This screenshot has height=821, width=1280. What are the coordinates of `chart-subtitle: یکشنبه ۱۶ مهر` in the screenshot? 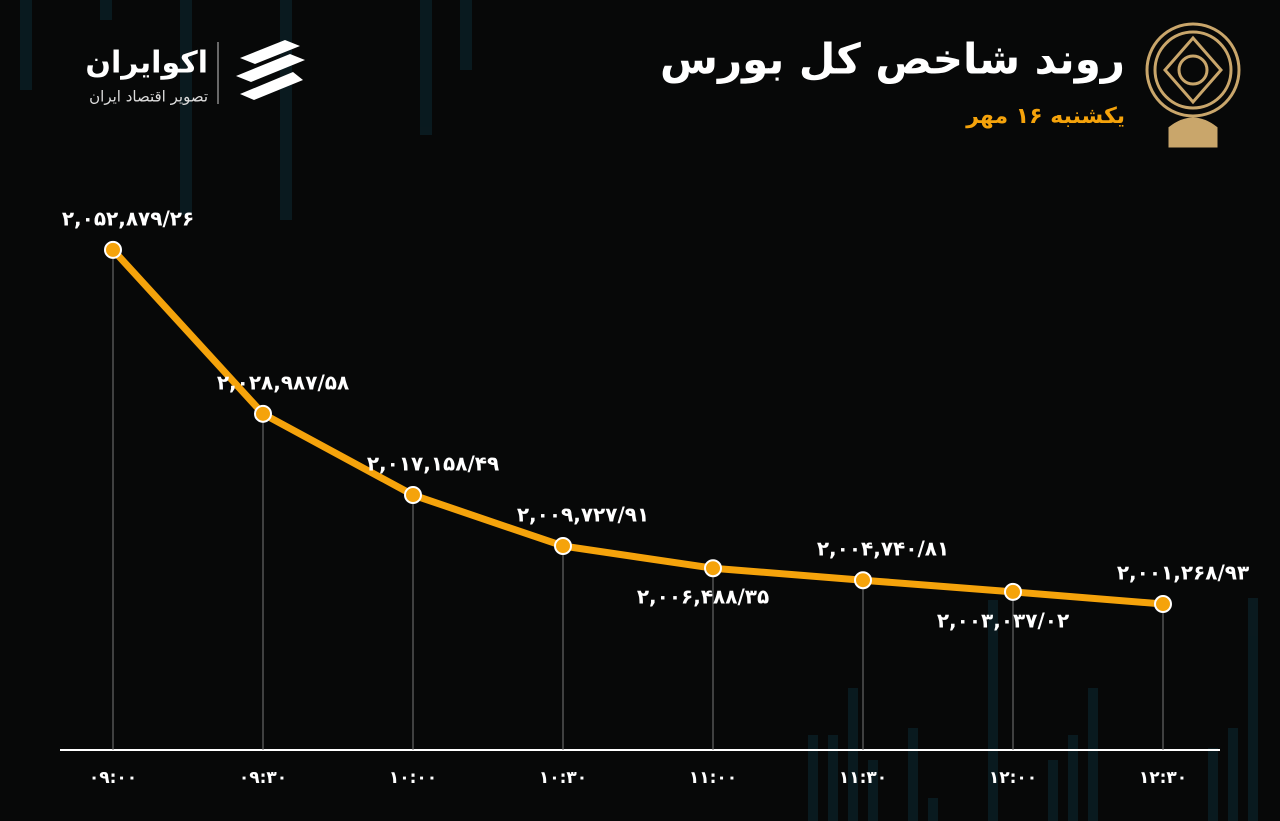 It's located at (1045, 116).